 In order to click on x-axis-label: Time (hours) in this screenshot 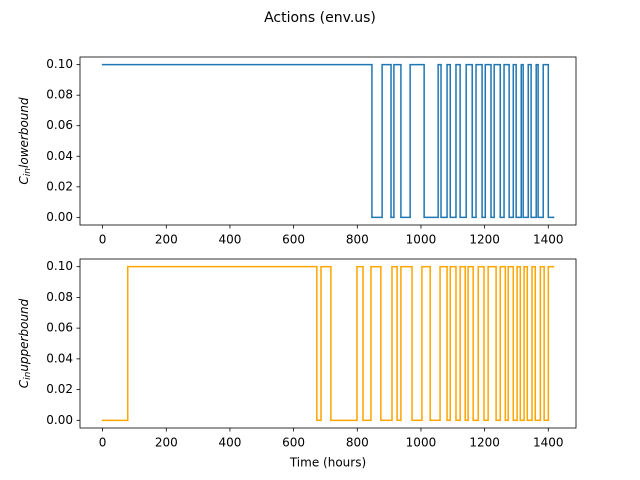, I will do `click(327, 463)`.